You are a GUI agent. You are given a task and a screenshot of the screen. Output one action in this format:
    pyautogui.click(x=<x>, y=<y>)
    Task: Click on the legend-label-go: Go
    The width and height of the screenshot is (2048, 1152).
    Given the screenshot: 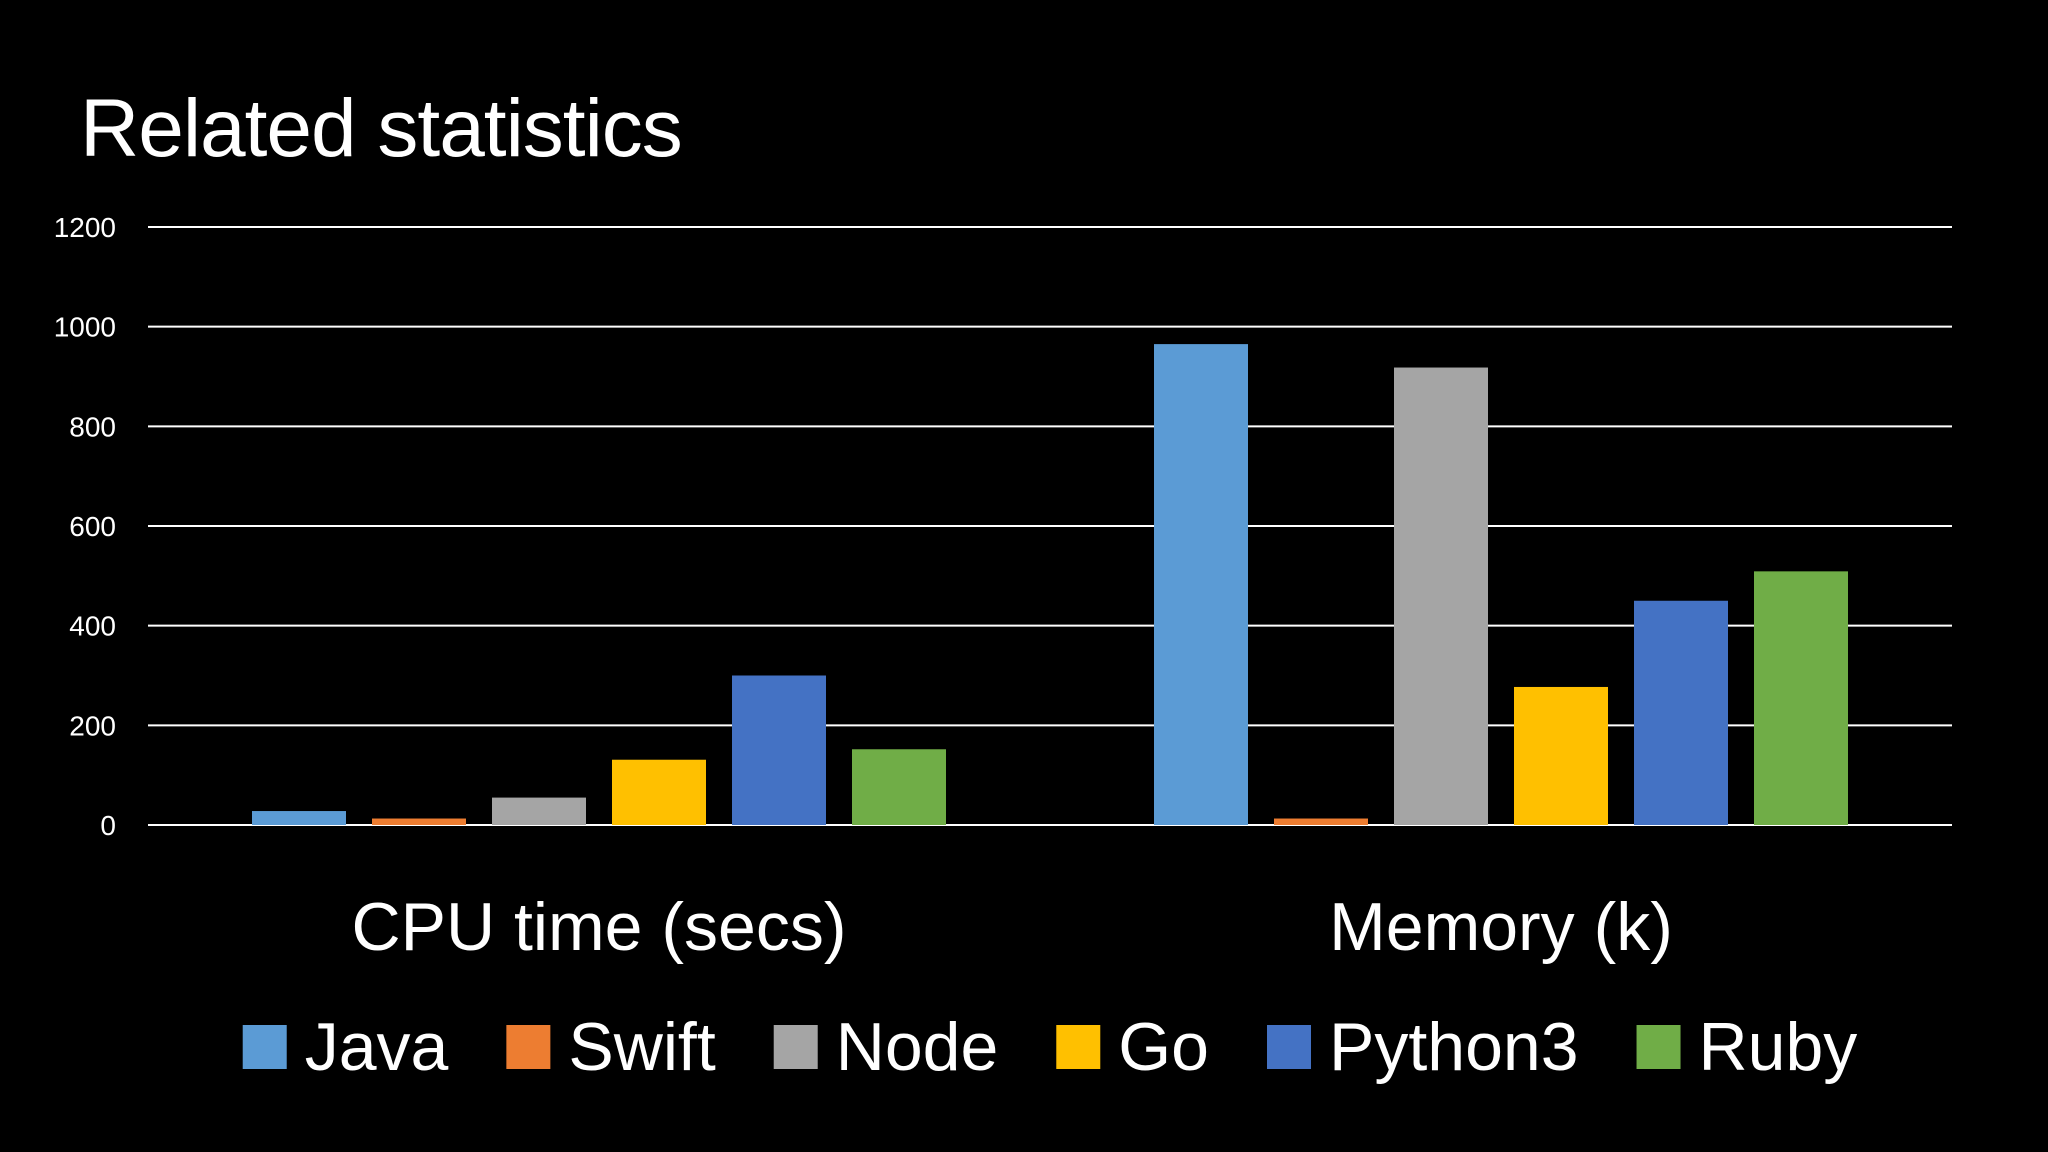 What is the action you would take?
    pyautogui.click(x=1163, y=1047)
    